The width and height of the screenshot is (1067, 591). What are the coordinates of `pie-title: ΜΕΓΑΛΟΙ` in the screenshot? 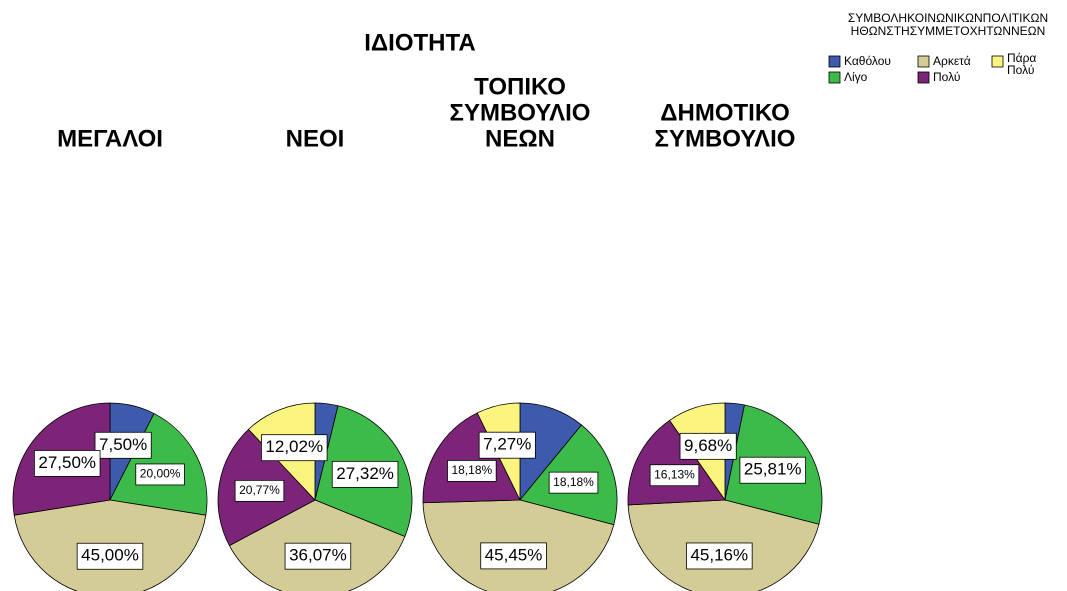 It's located at (110, 138).